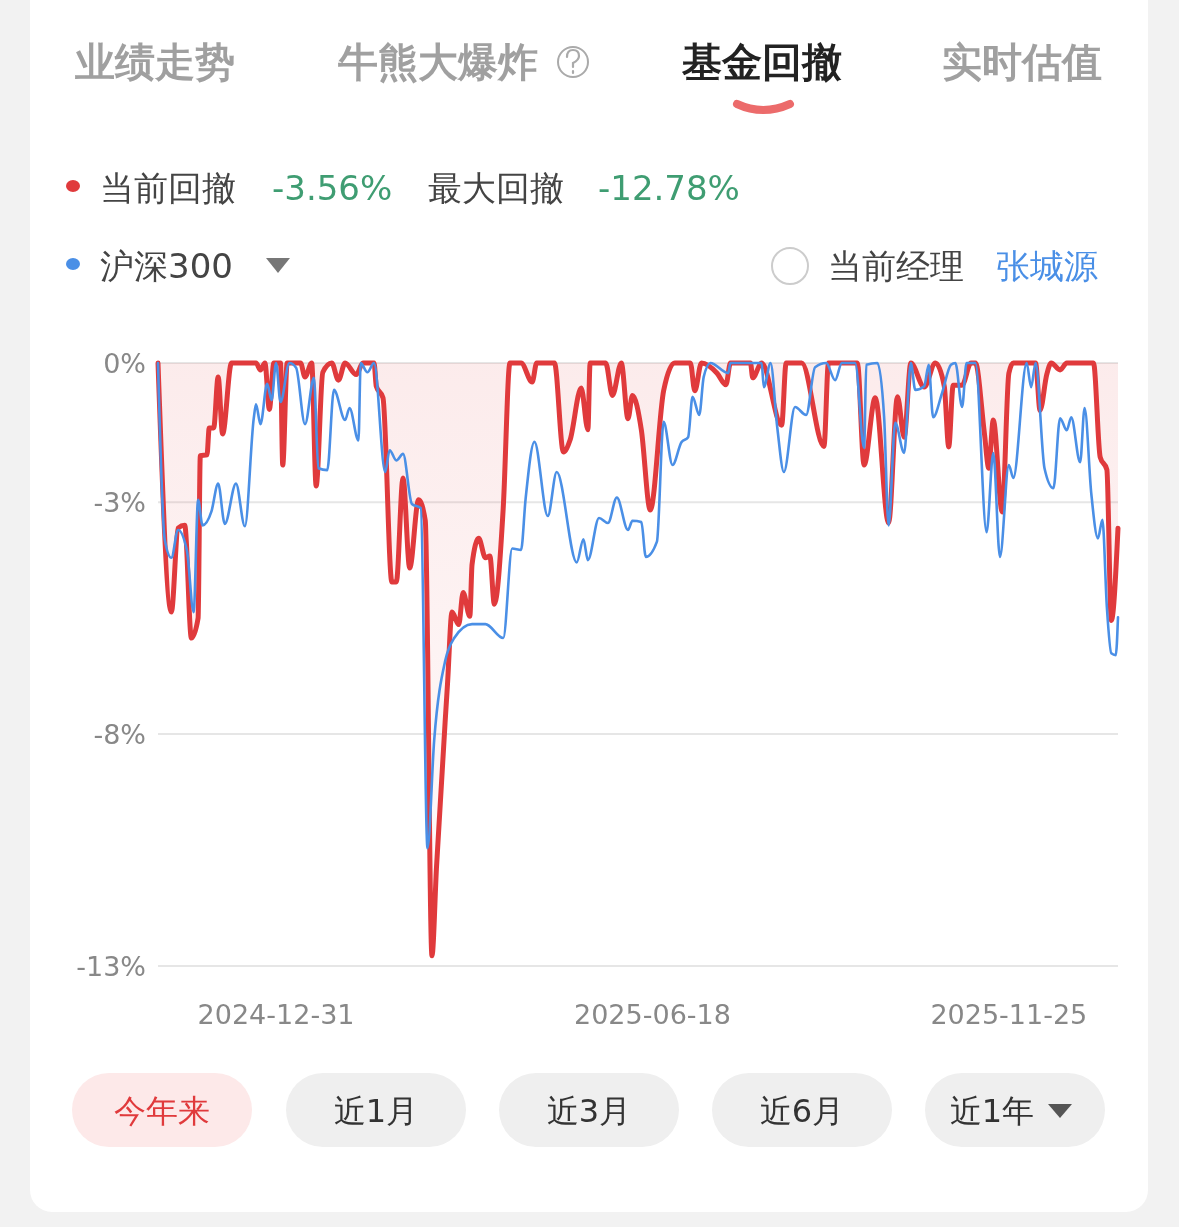 This screenshot has width=1179, height=1227. Describe the element at coordinates (896, 266) in the screenshot. I see `text: 当前经理` at that location.